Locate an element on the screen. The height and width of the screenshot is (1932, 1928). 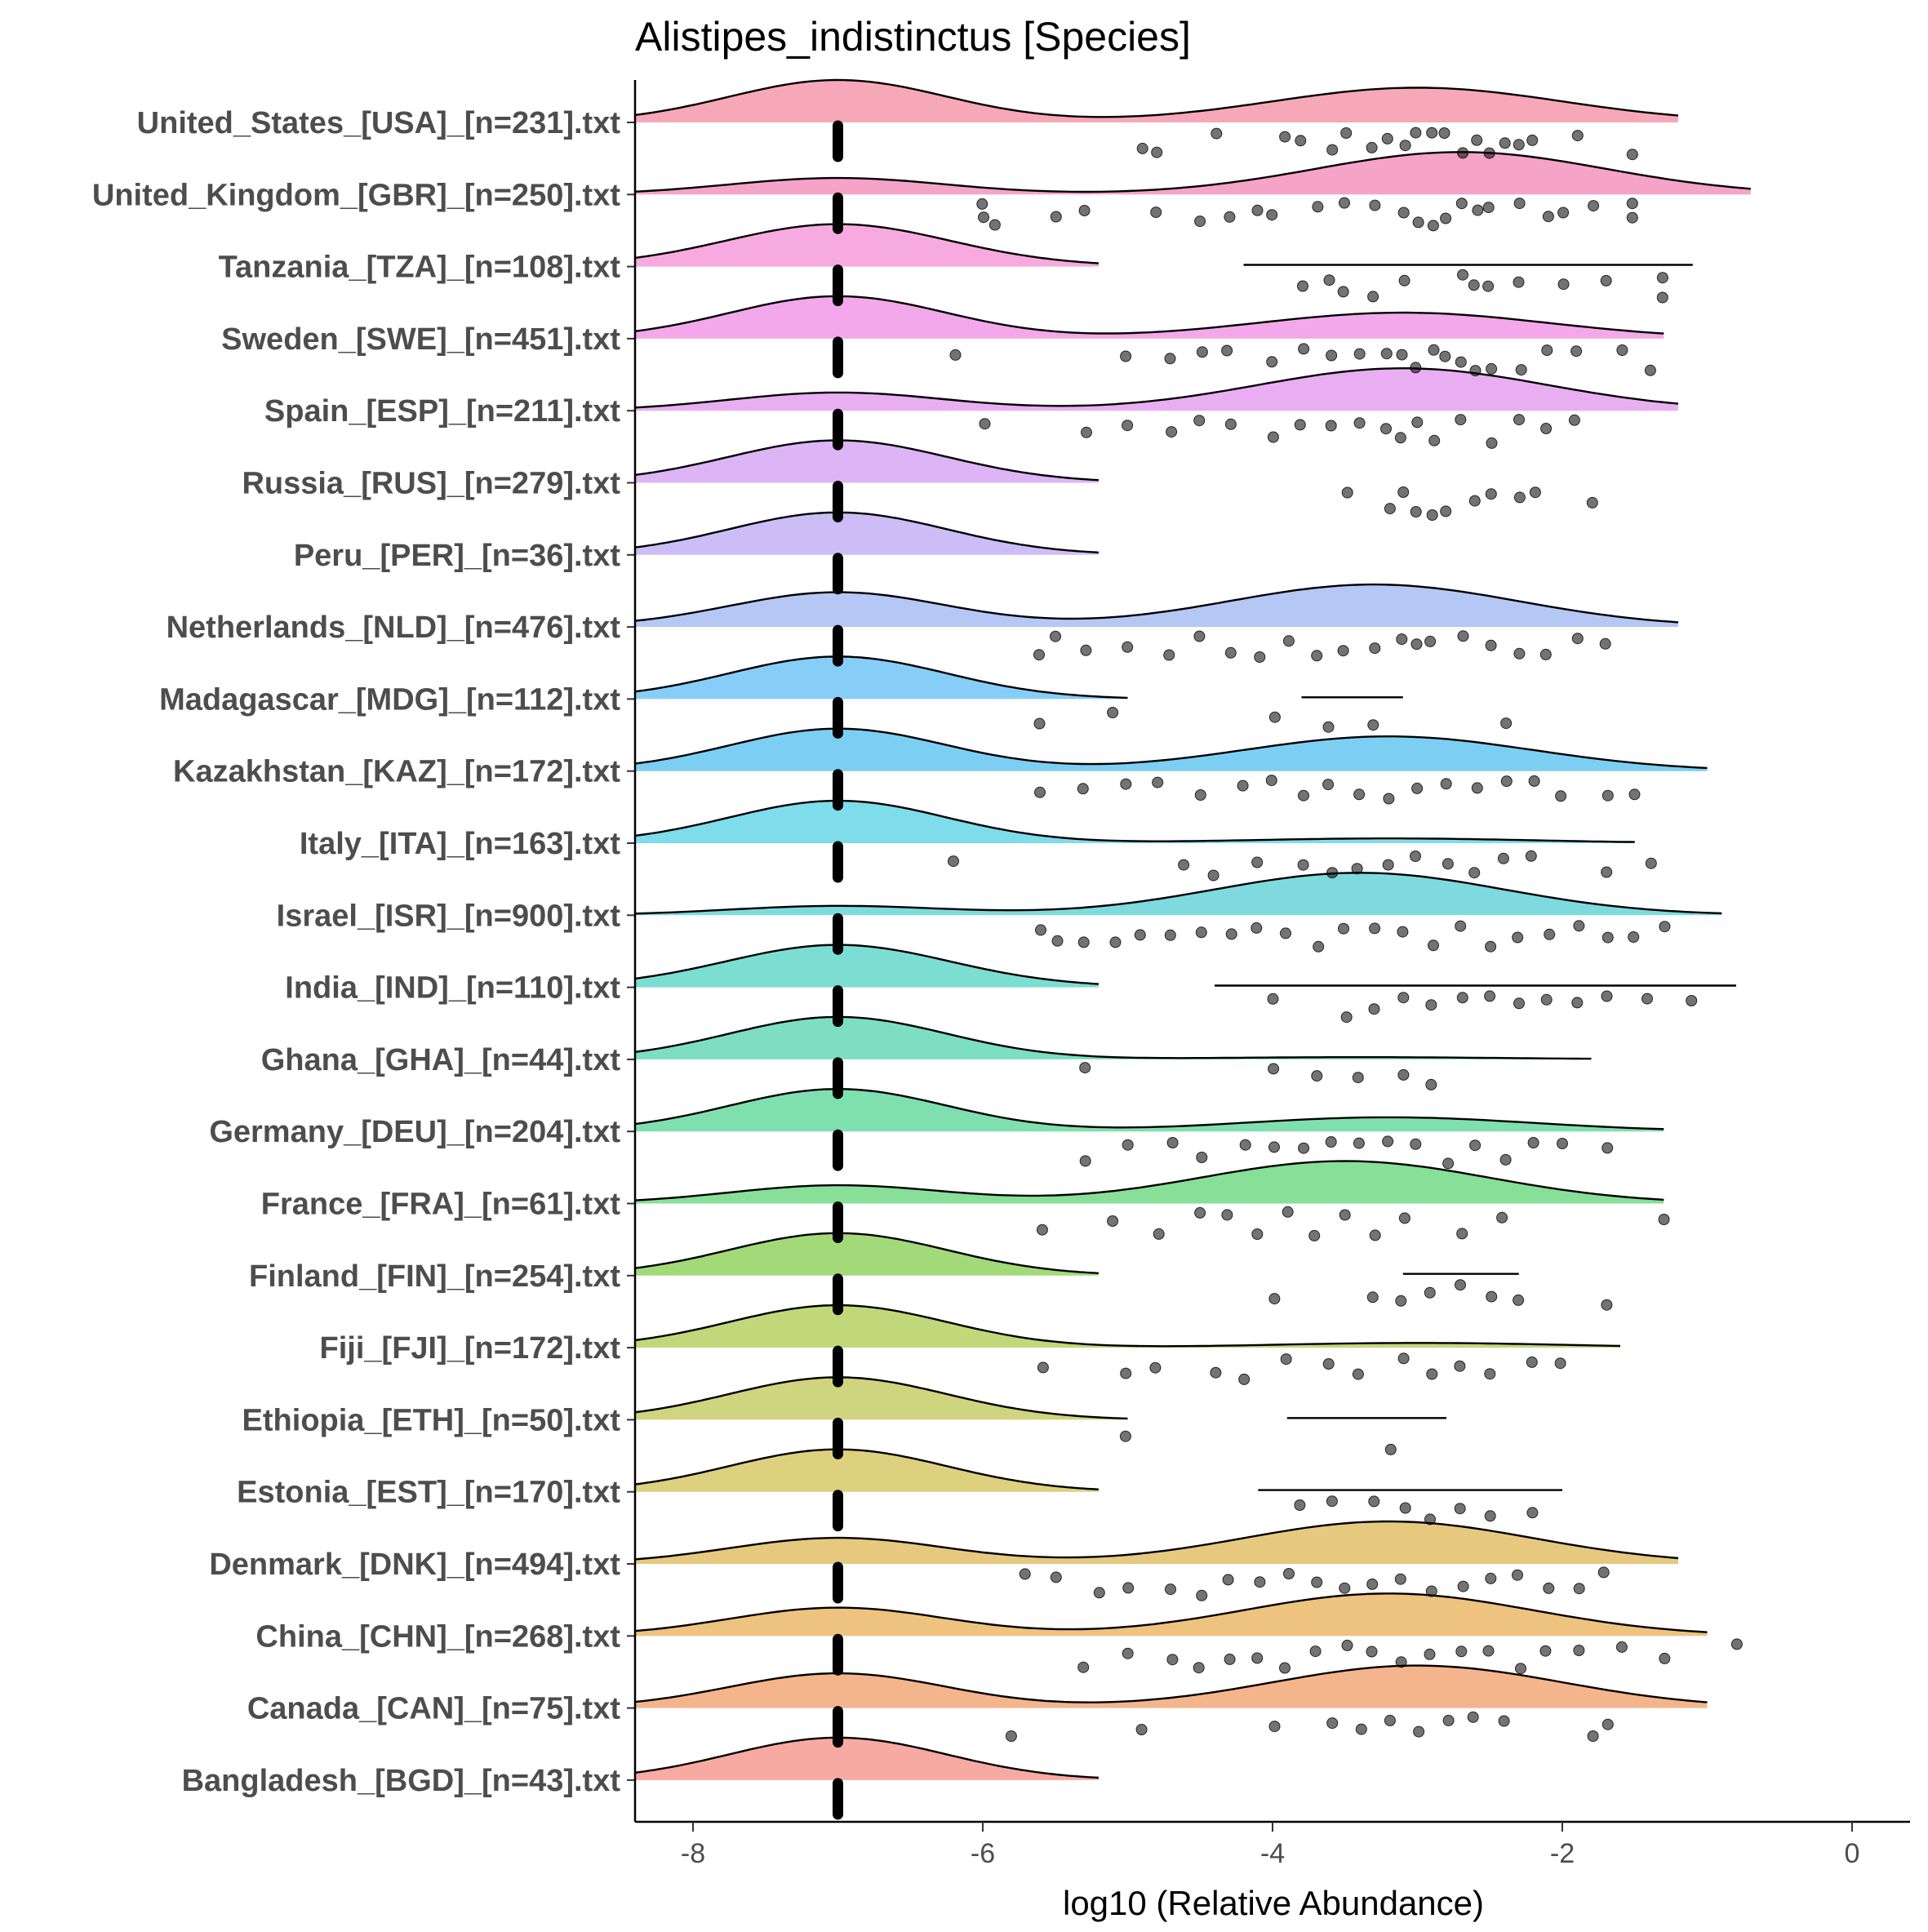
category-label: Peru_[PER]_[n=36].txt is located at coordinates (457, 556).